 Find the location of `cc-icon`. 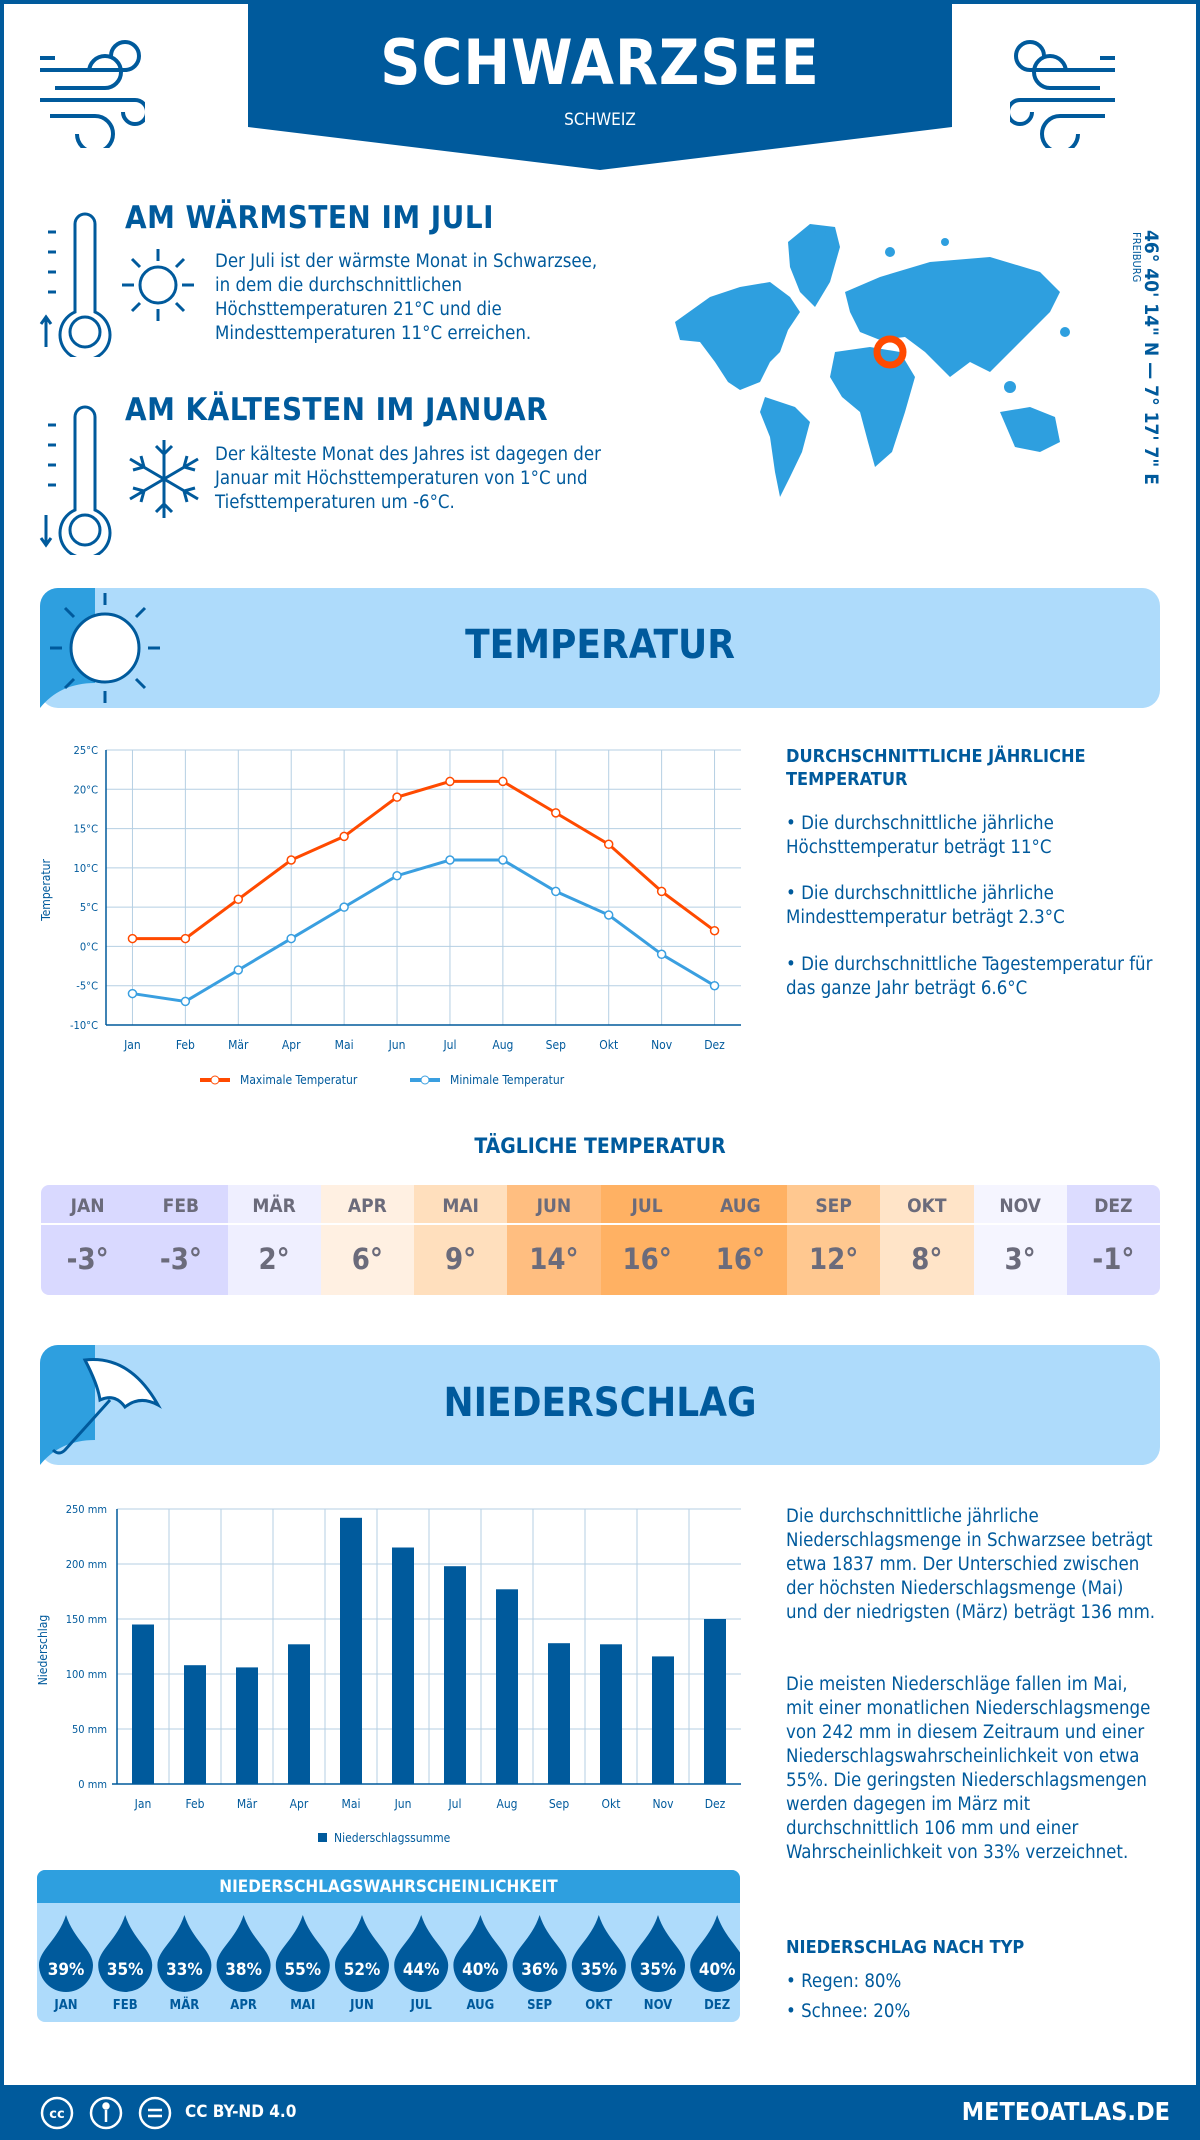

cc-icon is located at coordinates (57, 2113).